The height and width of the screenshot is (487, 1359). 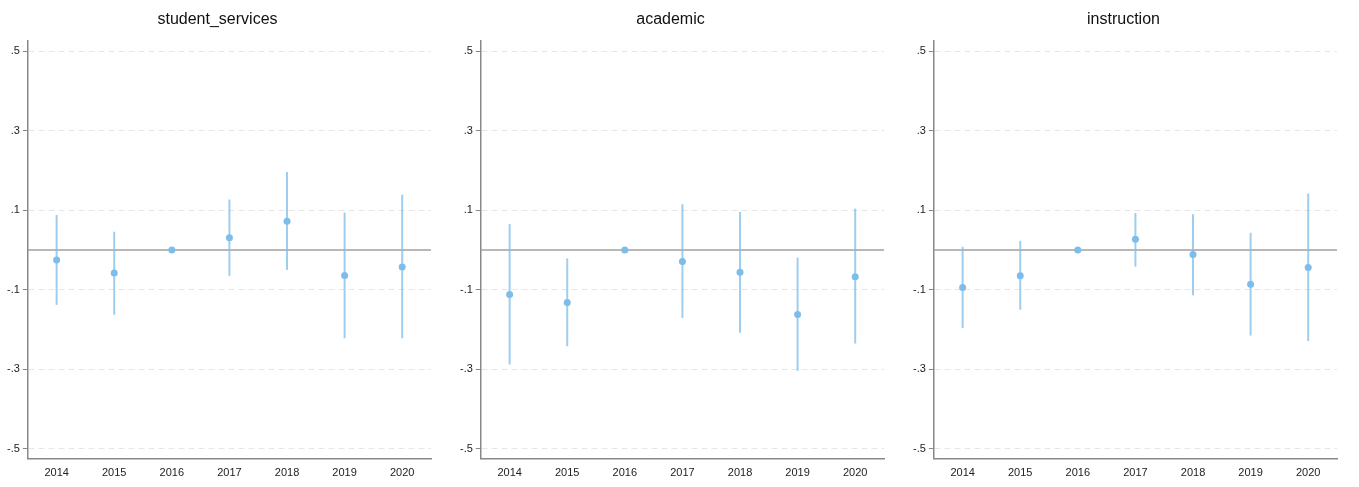 What do you see at coordinates (670, 19) in the screenshot?
I see `chart-title: academic` at bounding box center [670, 19].